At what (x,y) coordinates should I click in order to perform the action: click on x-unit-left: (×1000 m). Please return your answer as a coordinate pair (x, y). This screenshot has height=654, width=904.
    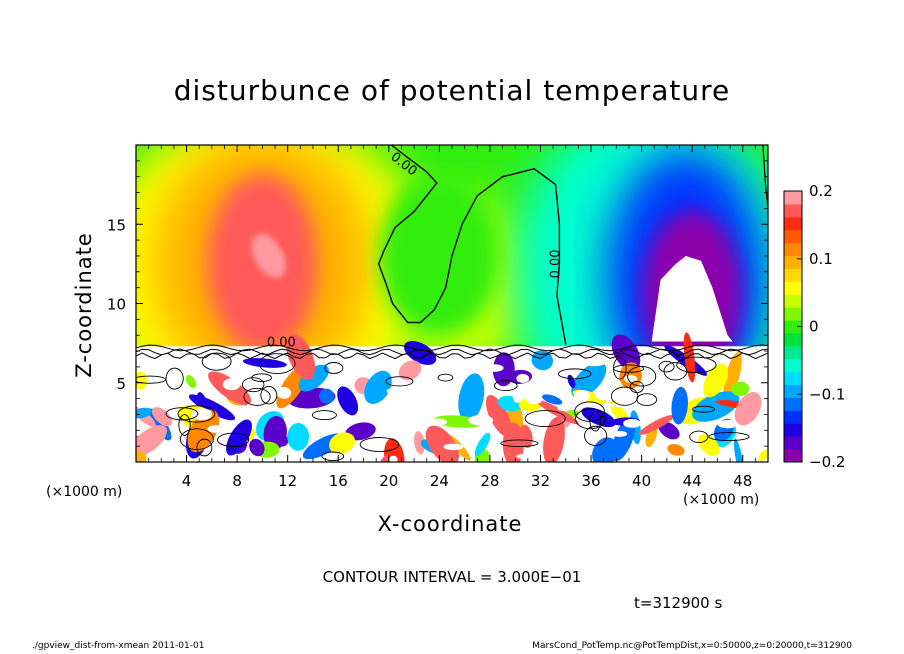
    Looking at the image, I should click on (84, 492).